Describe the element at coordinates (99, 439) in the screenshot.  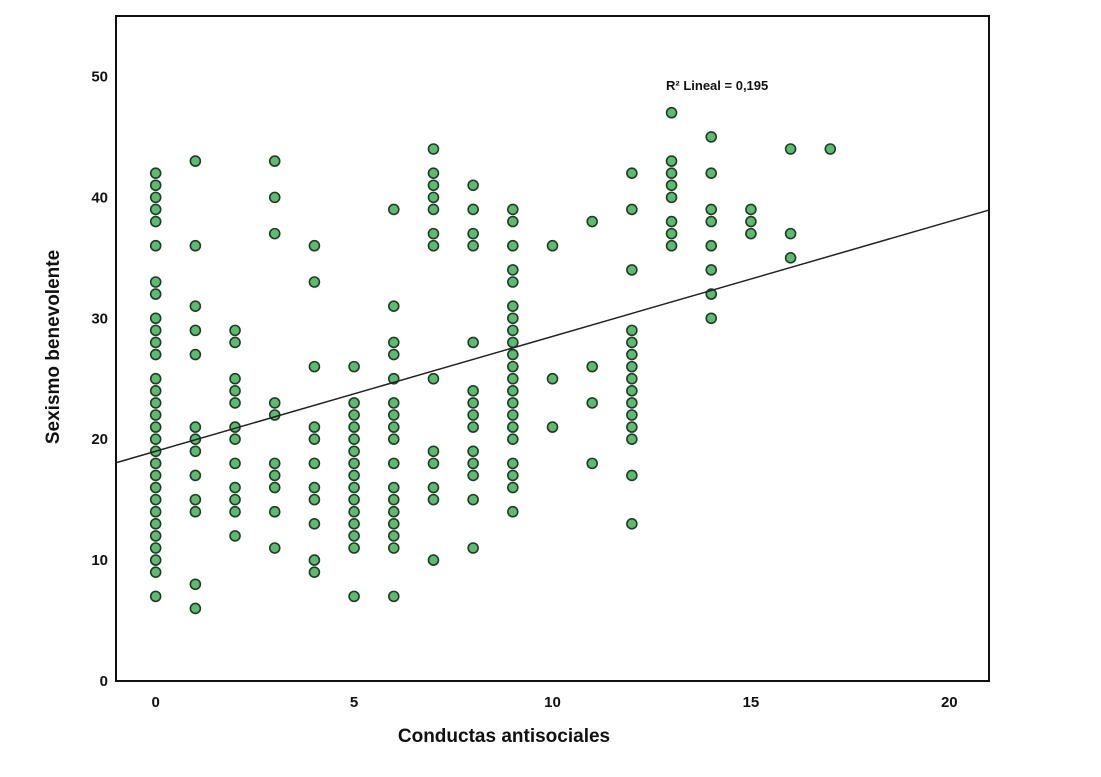
I see `y-tick-label: 20` at that location.